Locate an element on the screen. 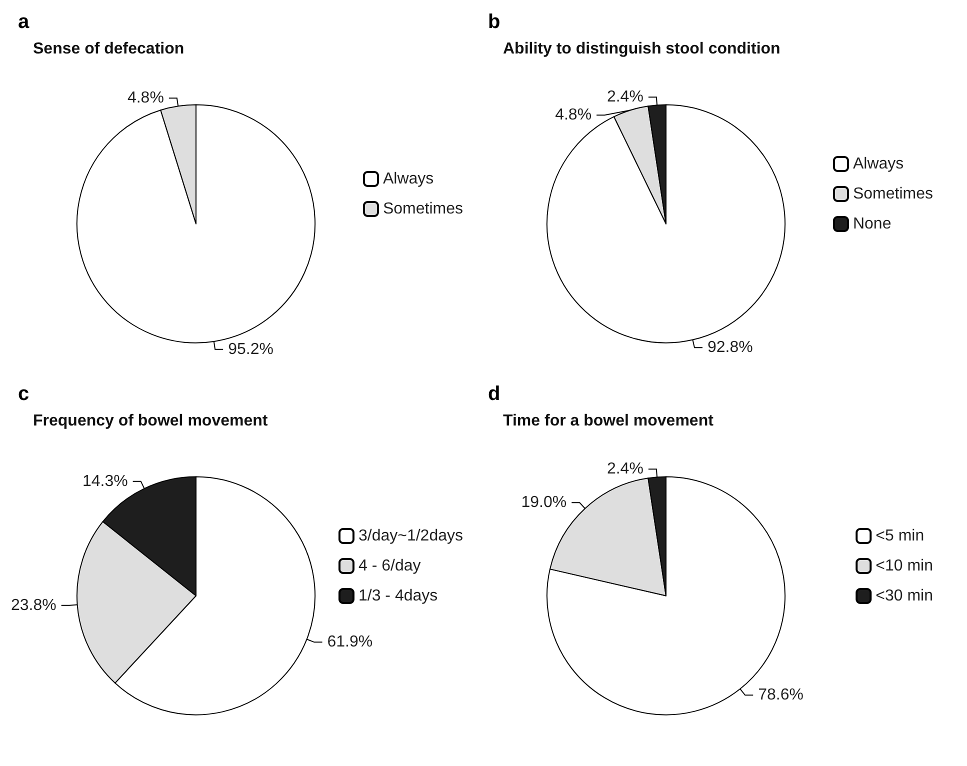 This screenshot has height=766, width=967. text: b is located at coordinates (494, 22).